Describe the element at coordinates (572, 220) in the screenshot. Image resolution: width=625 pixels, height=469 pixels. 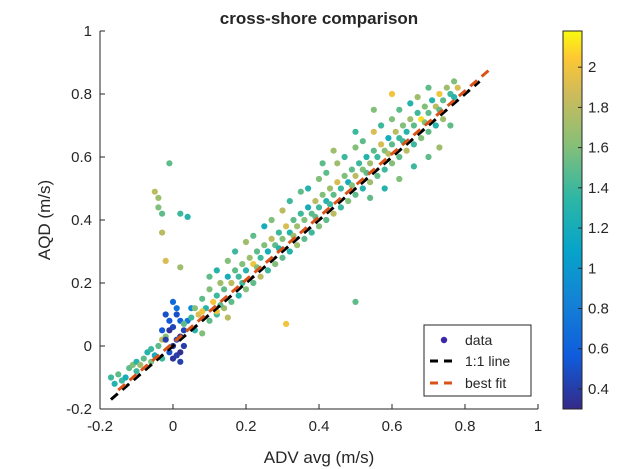
I see `colorbar` at that location.